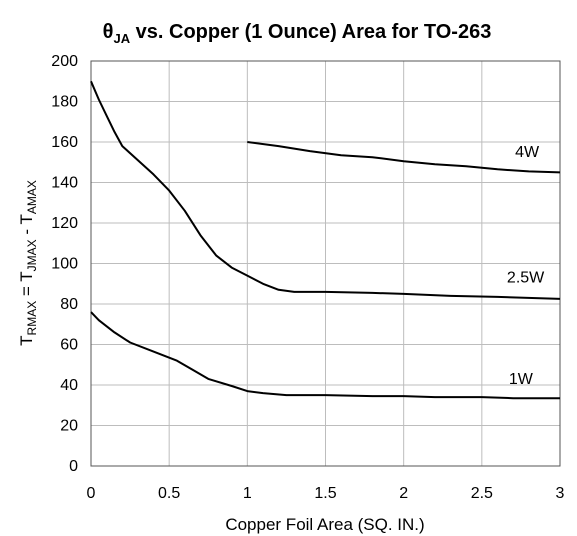  Describe the element at coordinates (526, 266) in the screenshot. I see `series-labels: 4W 2.5W 1W` at that location.